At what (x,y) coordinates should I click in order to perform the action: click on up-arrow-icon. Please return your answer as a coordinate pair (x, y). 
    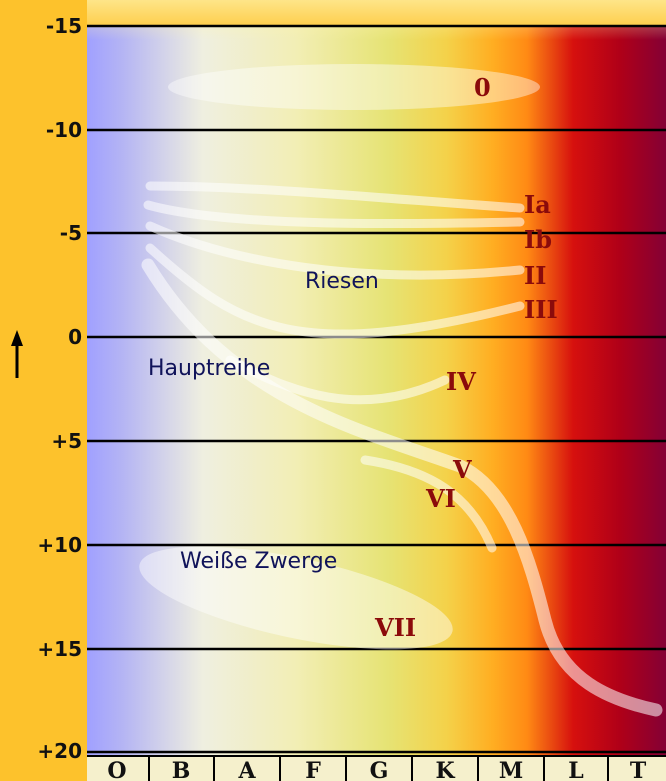
    Looking at the image, I should click on (17, 354).